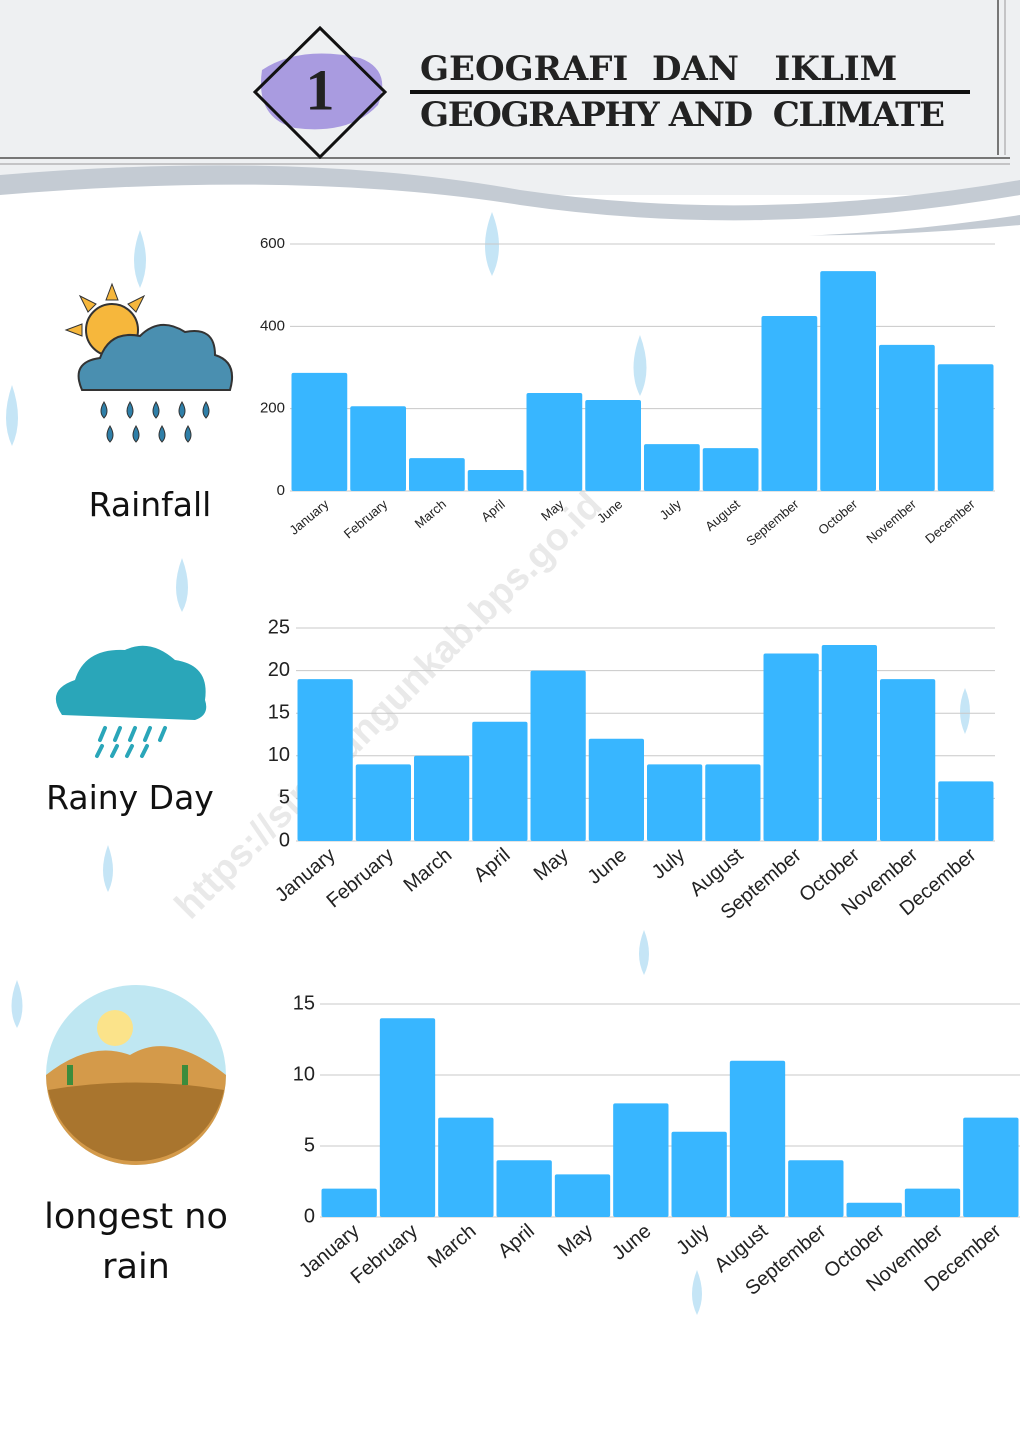  I want to click on desert-icon, so click(136, 1075).